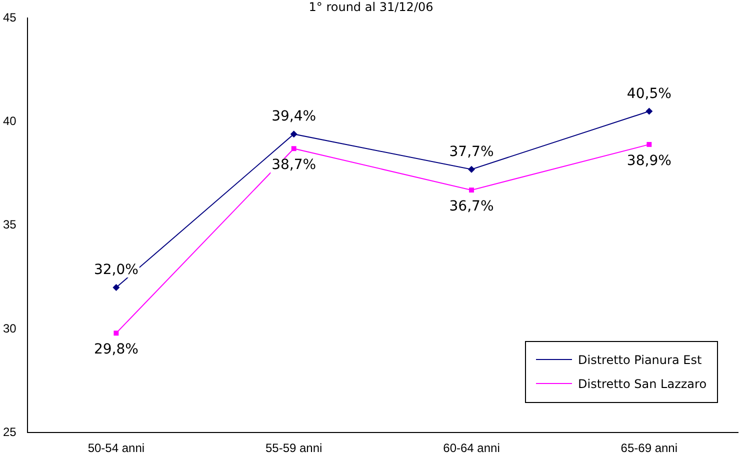 The height and width of the screenshot is (459, 742). I want to click on y-tick-label: 40, so click(9, 121).